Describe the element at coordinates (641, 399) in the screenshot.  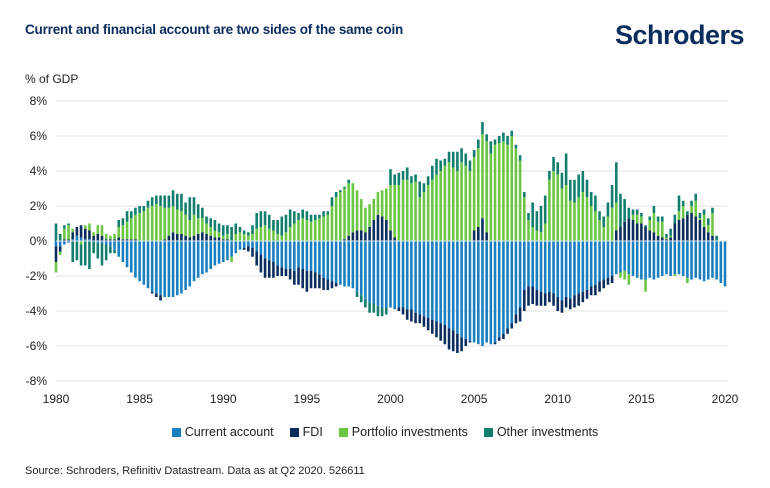
I see `x-tick-label: 2015` at that location.